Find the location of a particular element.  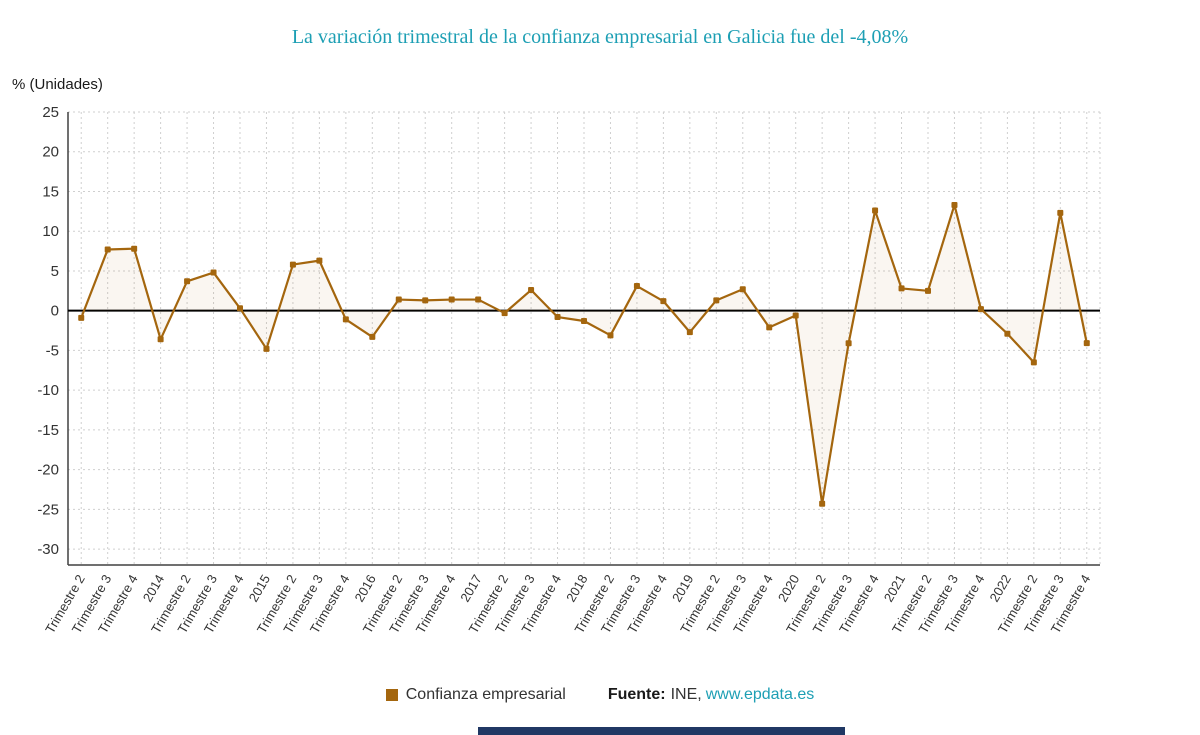

svg-text: 2020 is located at coordinates (788, 588).